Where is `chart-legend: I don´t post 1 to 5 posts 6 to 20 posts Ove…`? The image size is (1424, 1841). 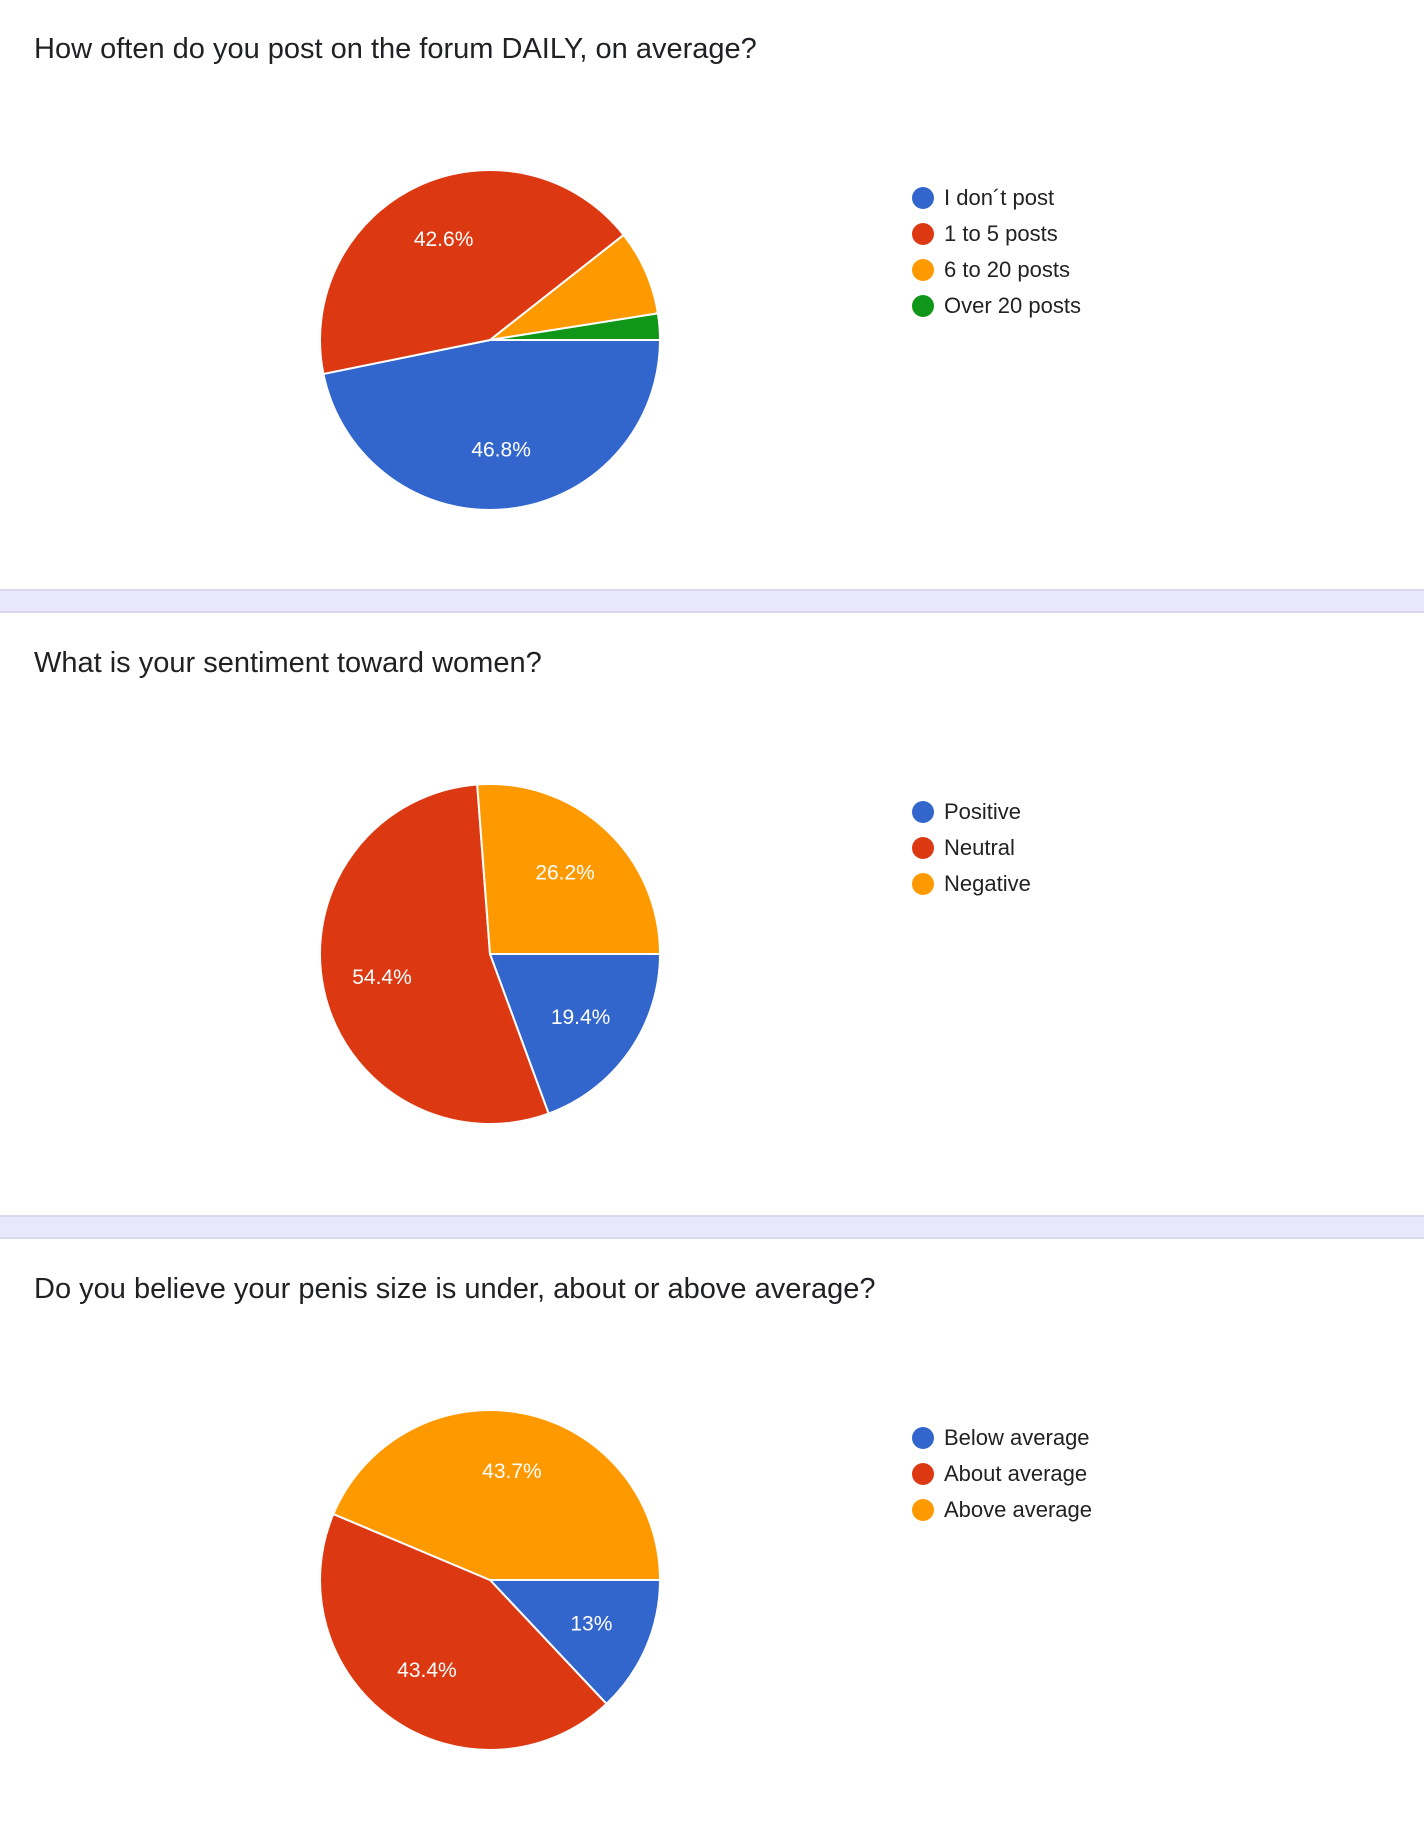 chart-legend: I don´t post 1 to 5 posts 6 to 20 posts Ove… is located at coordinates (996, 252).